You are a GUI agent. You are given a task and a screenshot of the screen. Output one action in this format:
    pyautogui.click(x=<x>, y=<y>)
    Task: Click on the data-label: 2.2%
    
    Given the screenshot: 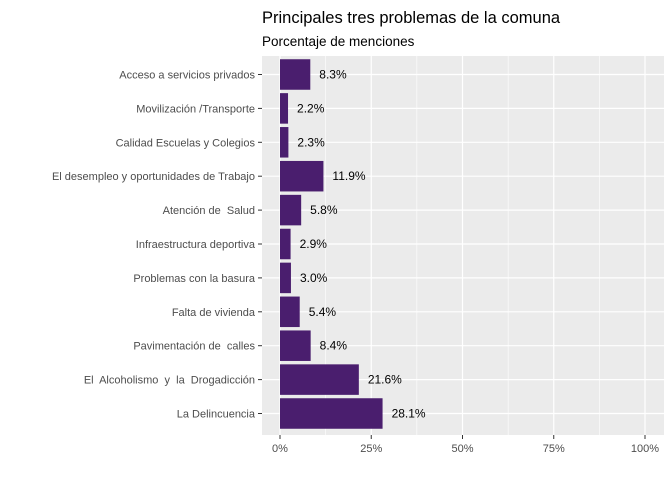 What is the action you would take?
    pyautogui.click(x=311, y=108)
    